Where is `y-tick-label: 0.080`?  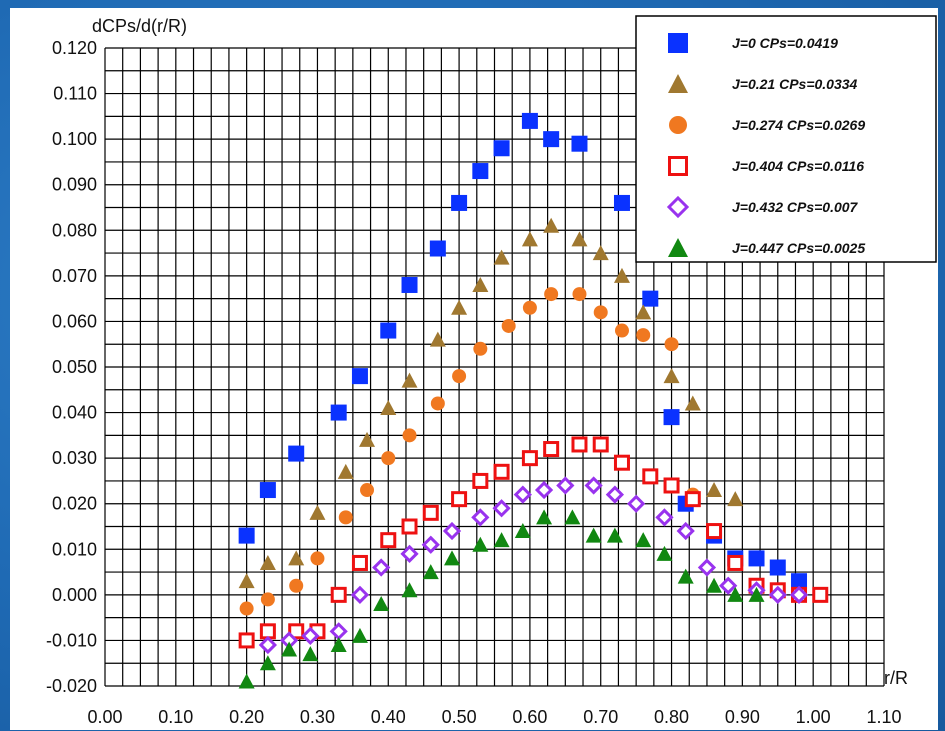
y-tick-label: 0.080 is located at coordinates (74, 230).